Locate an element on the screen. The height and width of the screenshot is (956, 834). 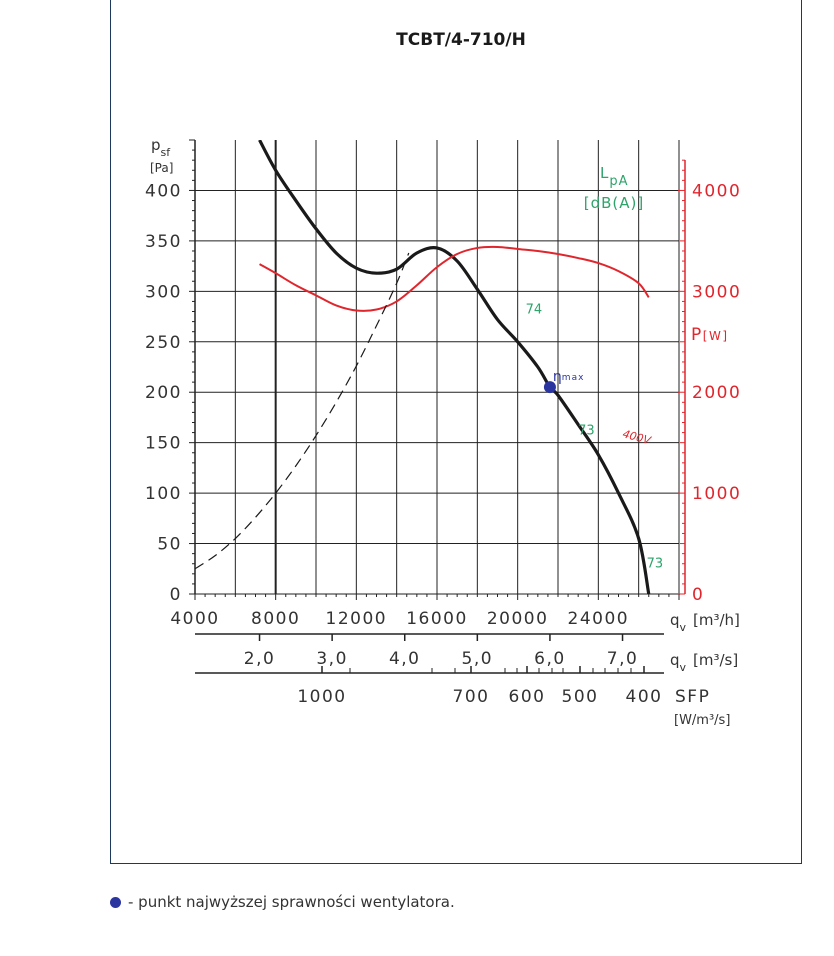
y2-tick-label: 3000 is located at coordinates (716, 292).